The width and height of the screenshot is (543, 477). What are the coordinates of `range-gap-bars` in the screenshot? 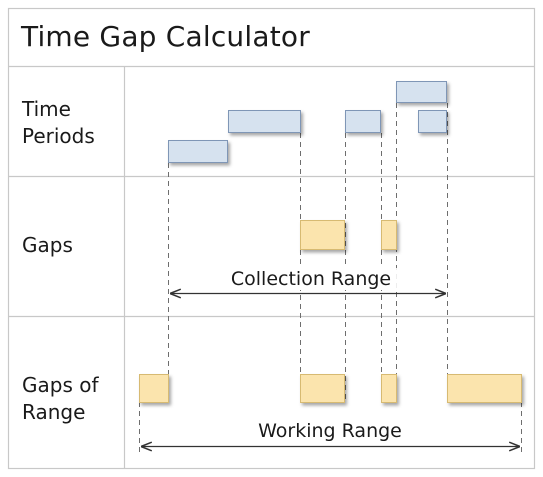 It's located at (330, 388).